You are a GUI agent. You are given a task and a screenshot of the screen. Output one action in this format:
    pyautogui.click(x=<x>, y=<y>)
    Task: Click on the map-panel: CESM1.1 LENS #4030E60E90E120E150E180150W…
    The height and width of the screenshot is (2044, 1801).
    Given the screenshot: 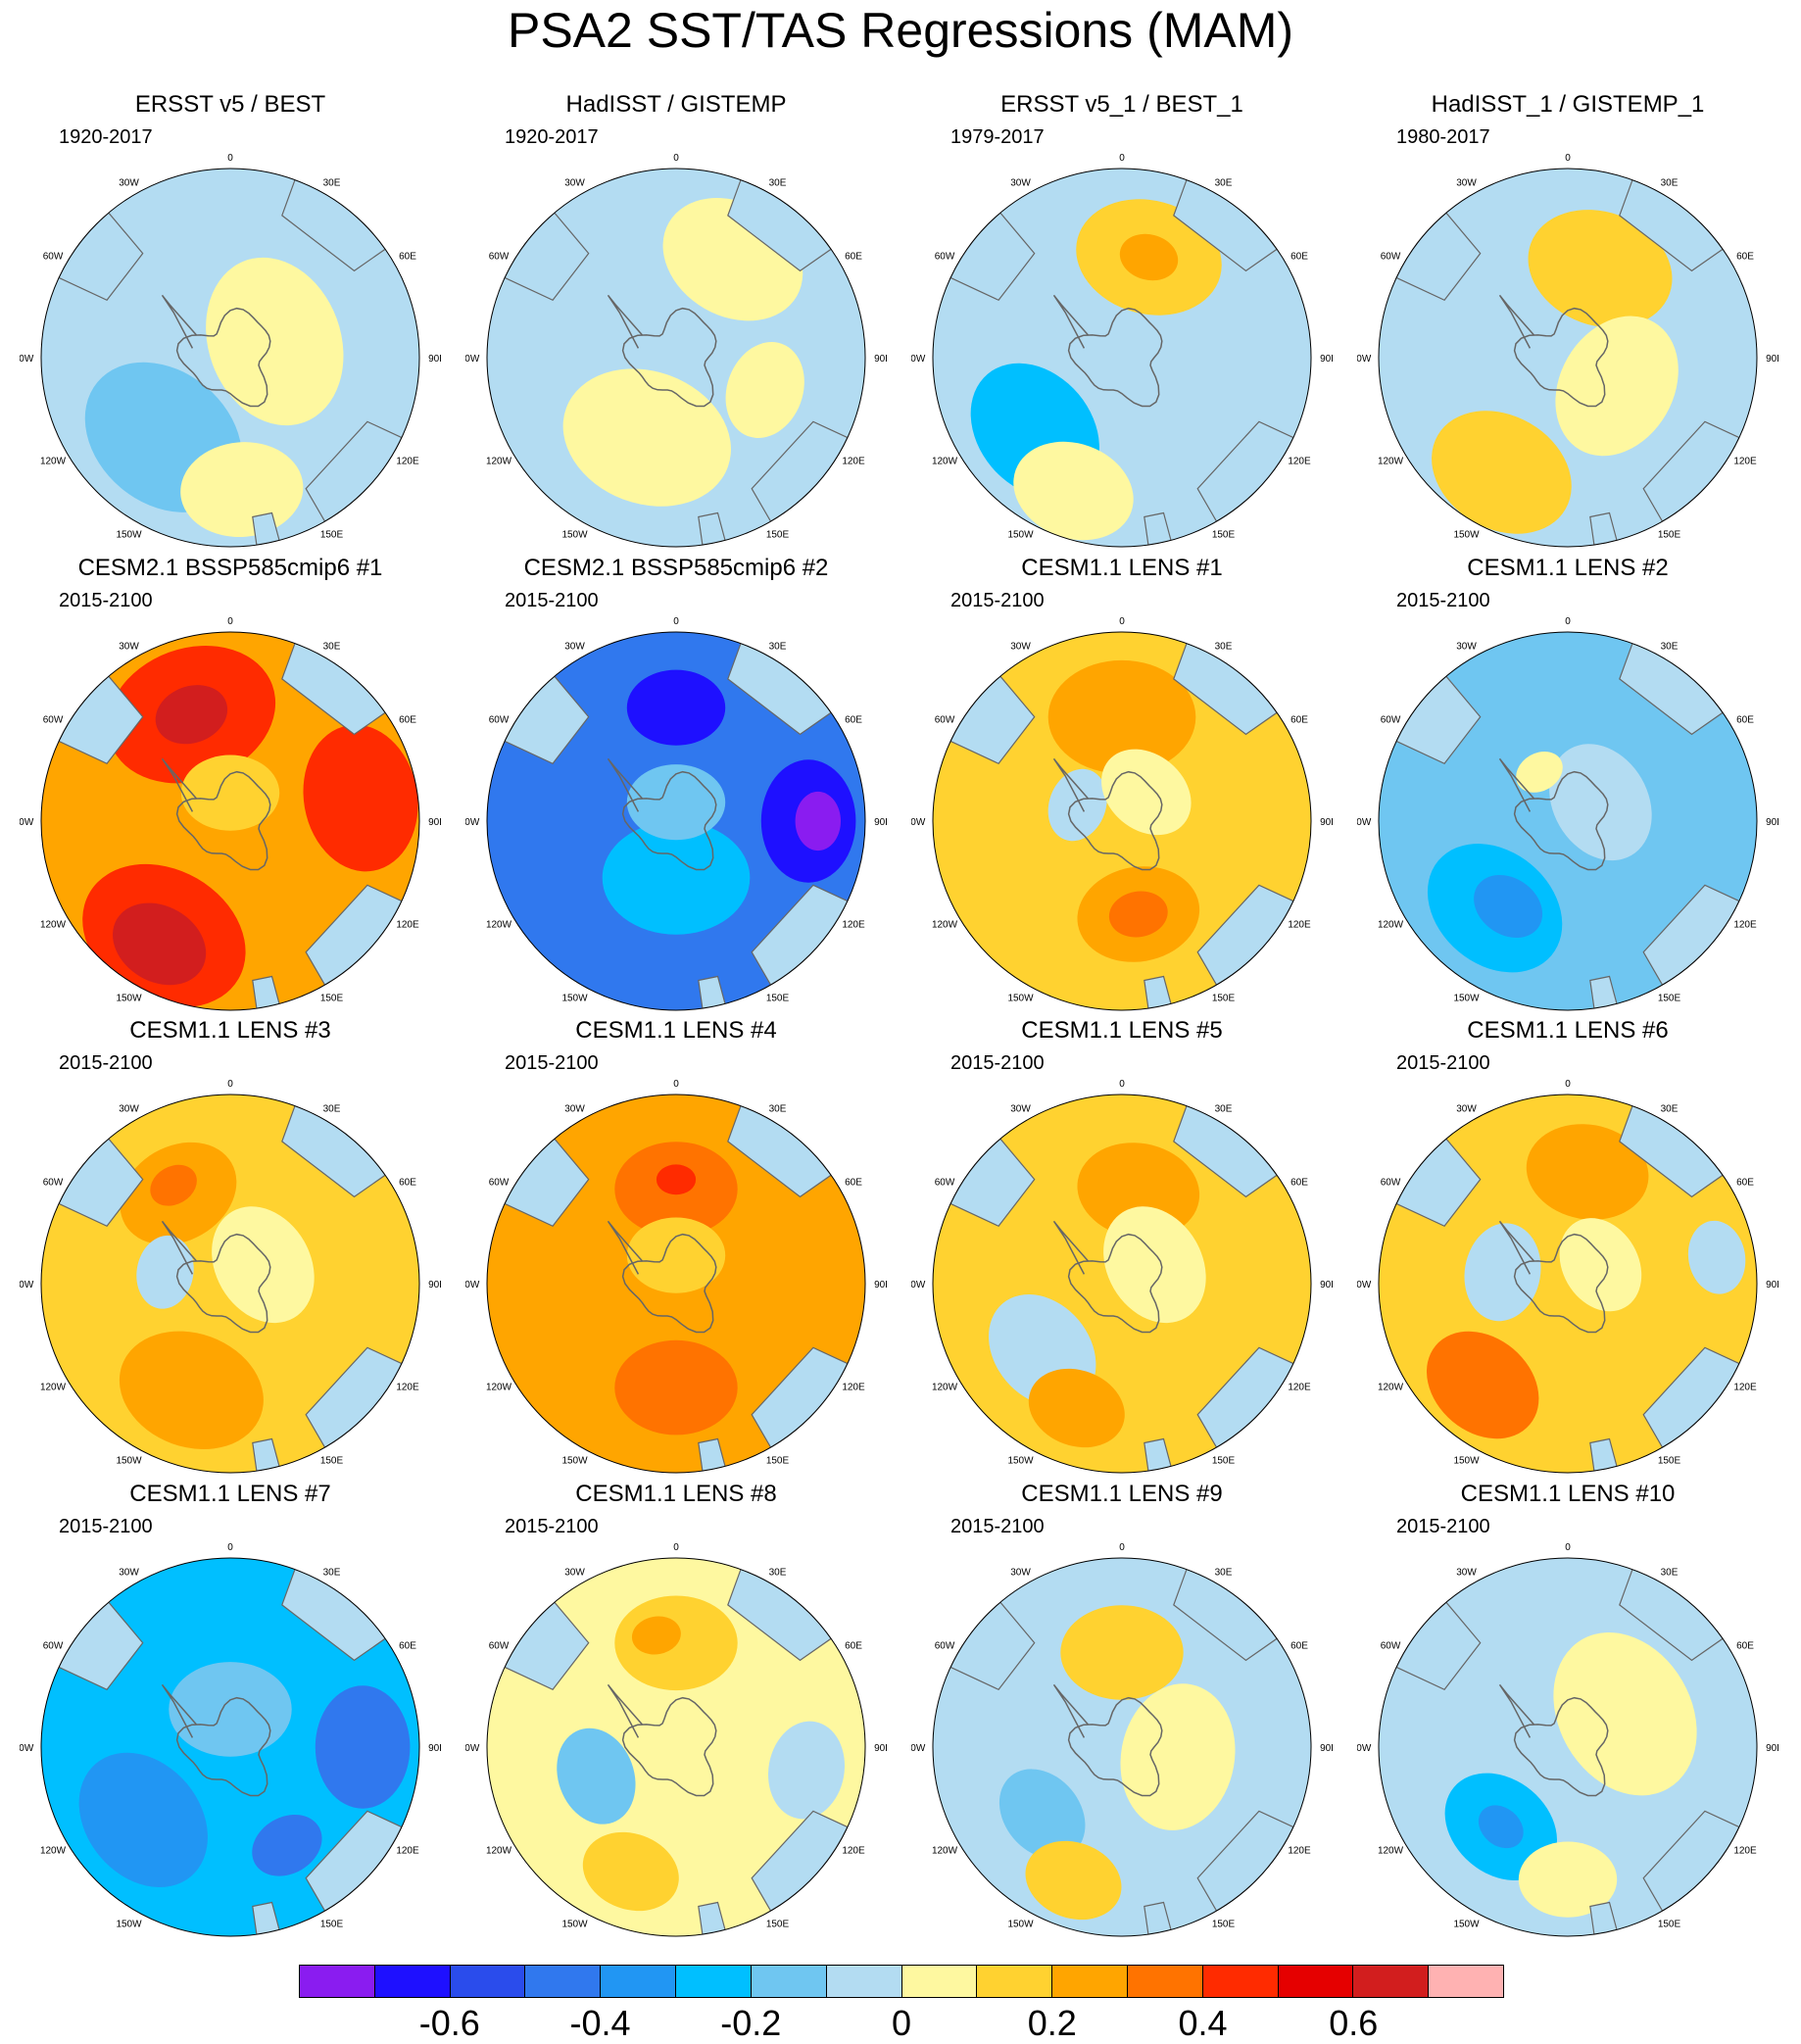 What is the action you would take?
    pyautogui.click(x=676, y=1247)
    